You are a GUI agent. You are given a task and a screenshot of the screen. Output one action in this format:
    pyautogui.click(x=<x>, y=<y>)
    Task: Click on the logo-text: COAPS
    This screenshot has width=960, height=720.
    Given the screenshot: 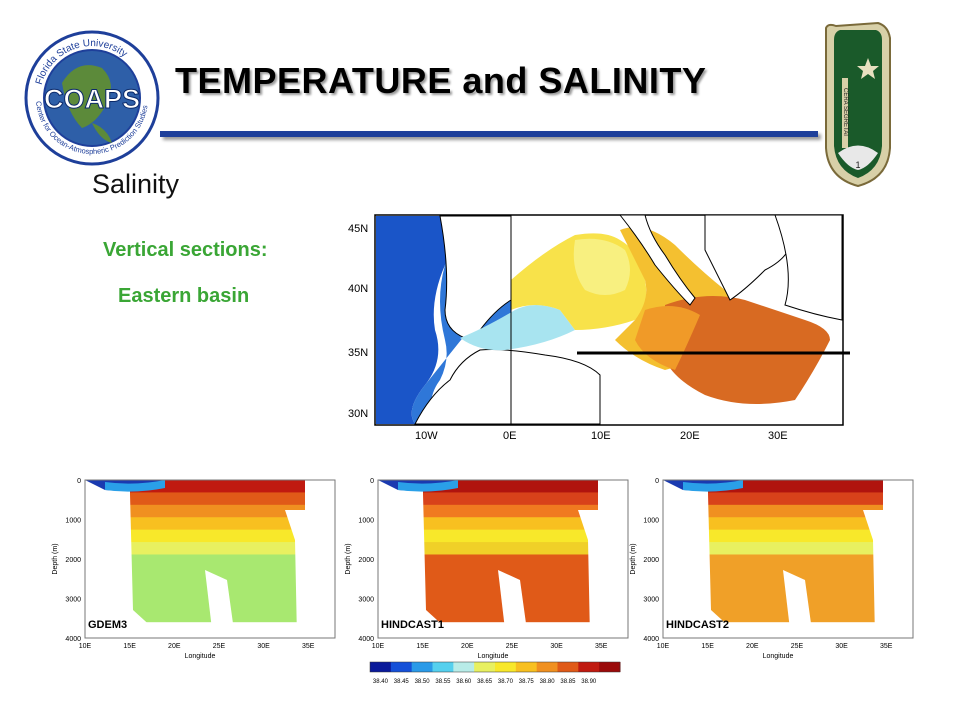 What is the action you would take?
    pyautogui.click(x=92, y=99)
    